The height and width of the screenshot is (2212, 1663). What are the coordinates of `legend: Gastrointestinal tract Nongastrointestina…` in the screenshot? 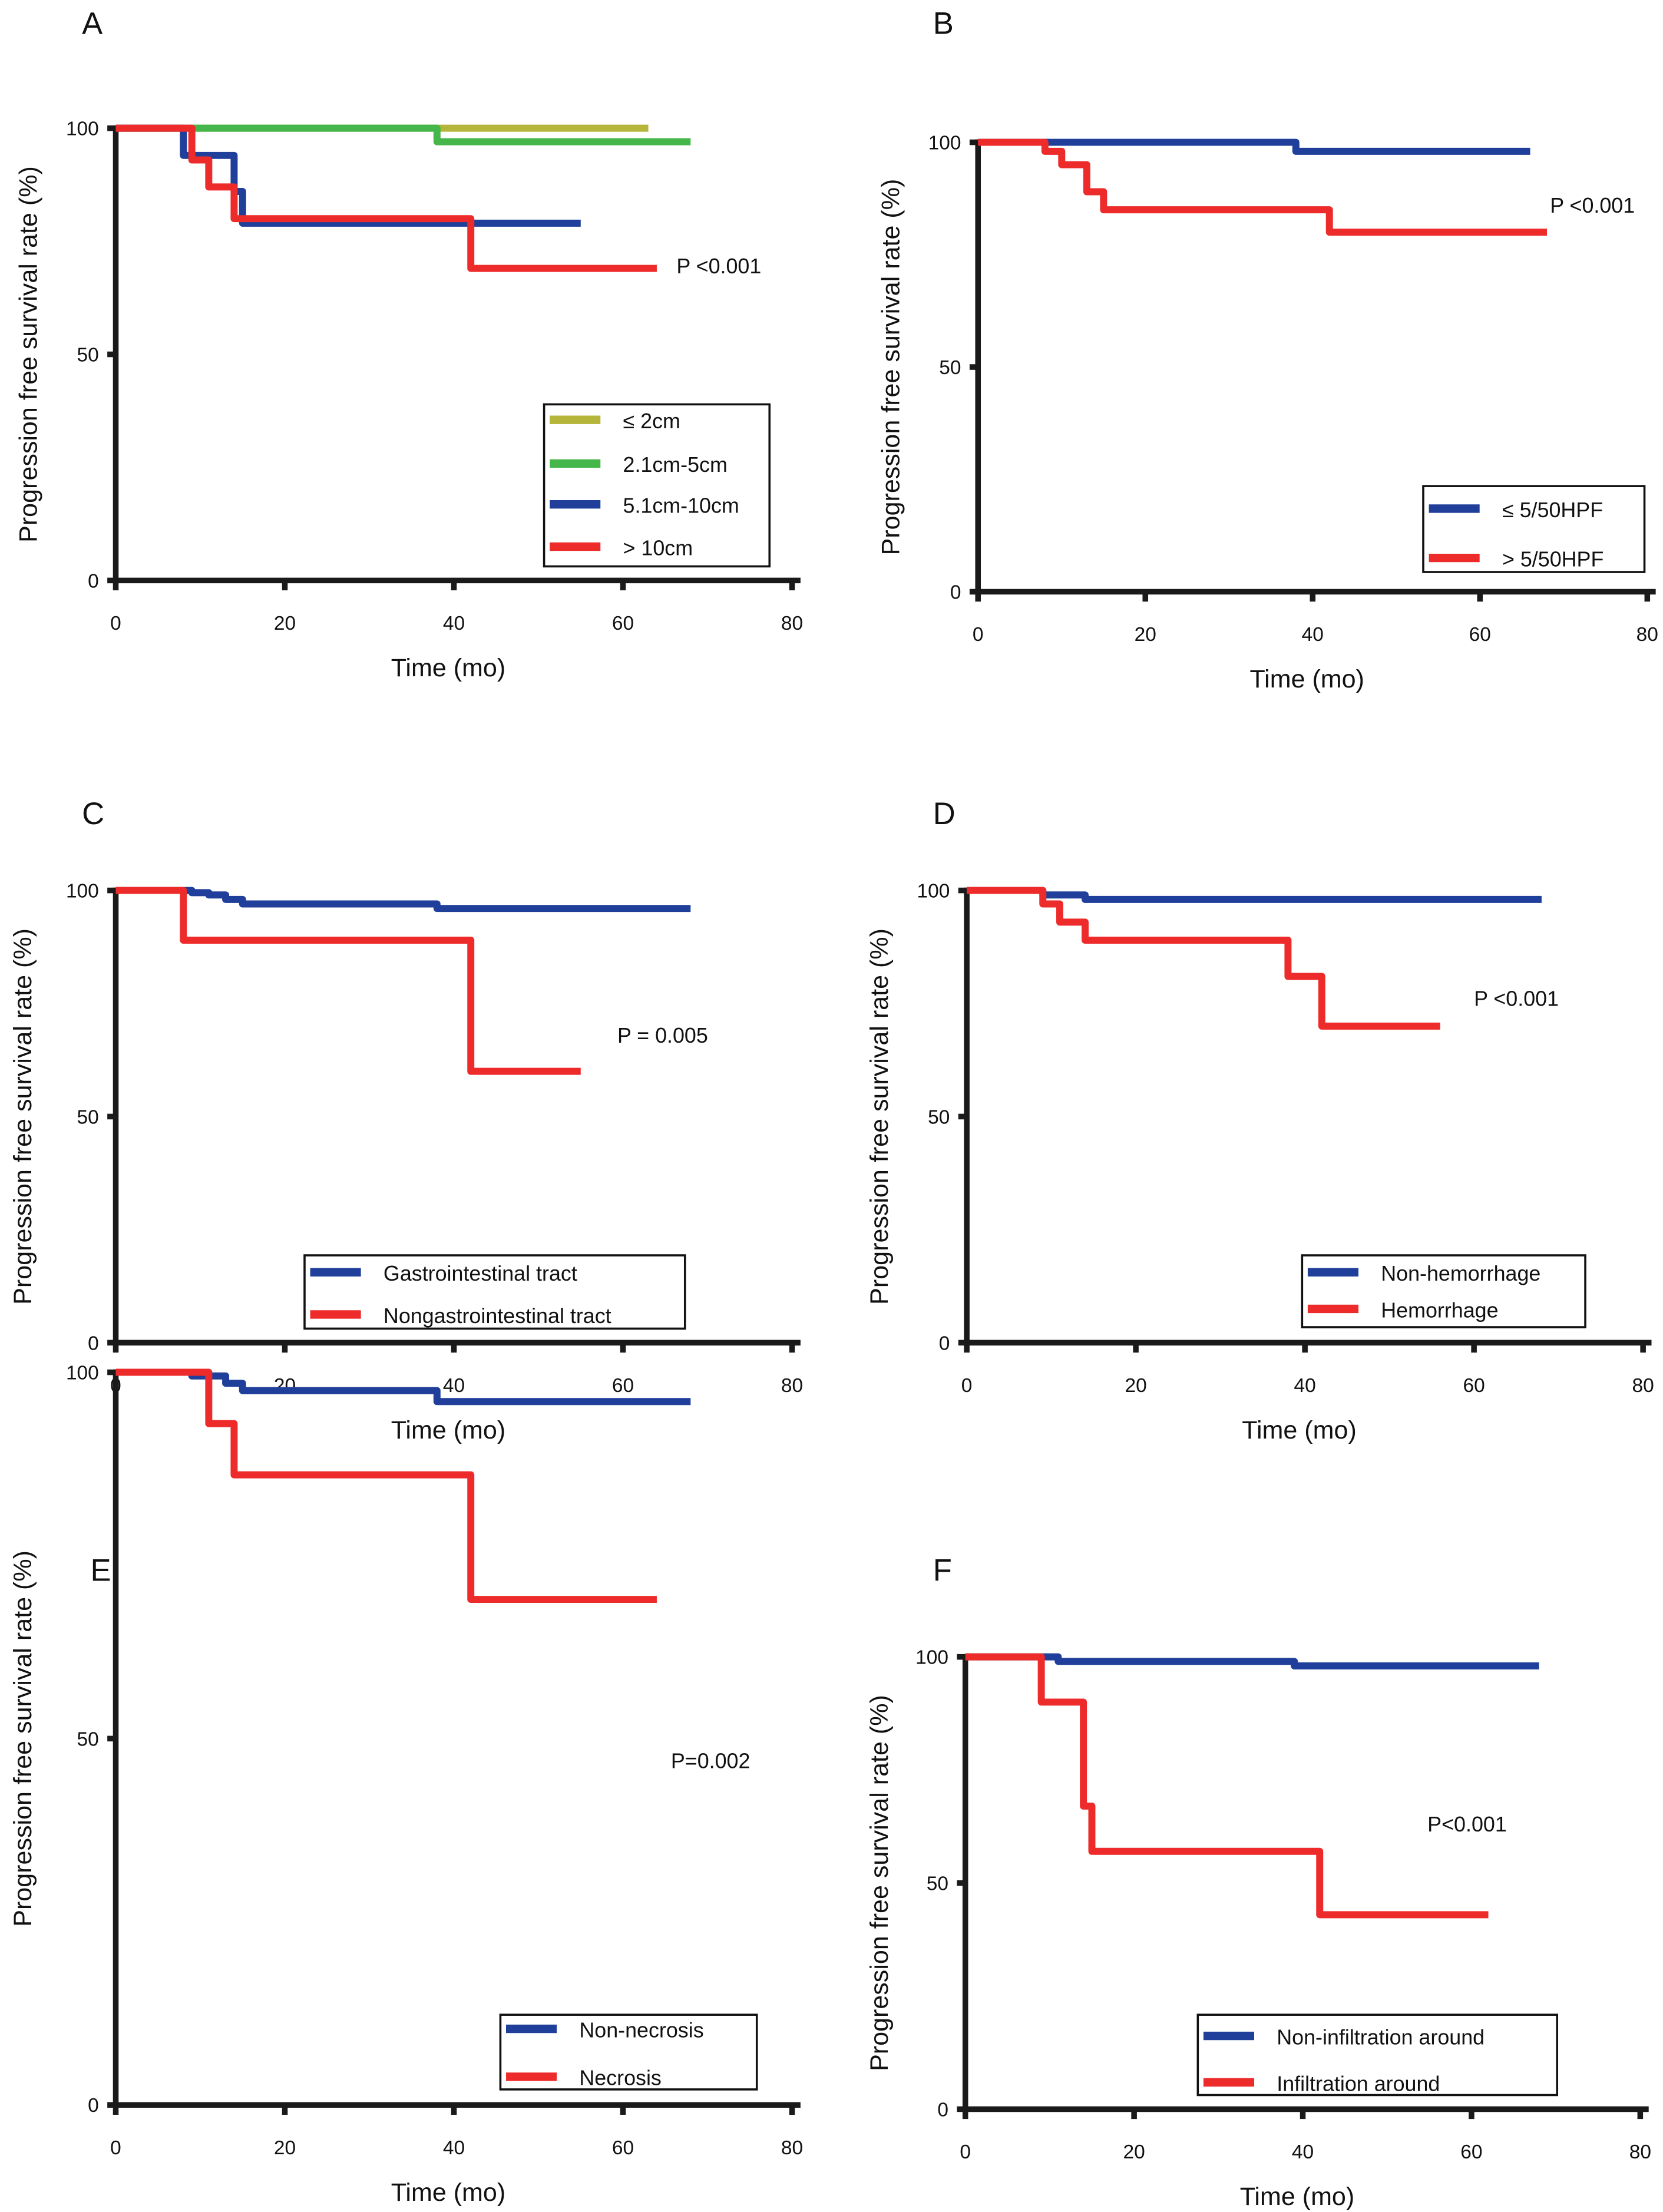 It's located at (495, 1292).